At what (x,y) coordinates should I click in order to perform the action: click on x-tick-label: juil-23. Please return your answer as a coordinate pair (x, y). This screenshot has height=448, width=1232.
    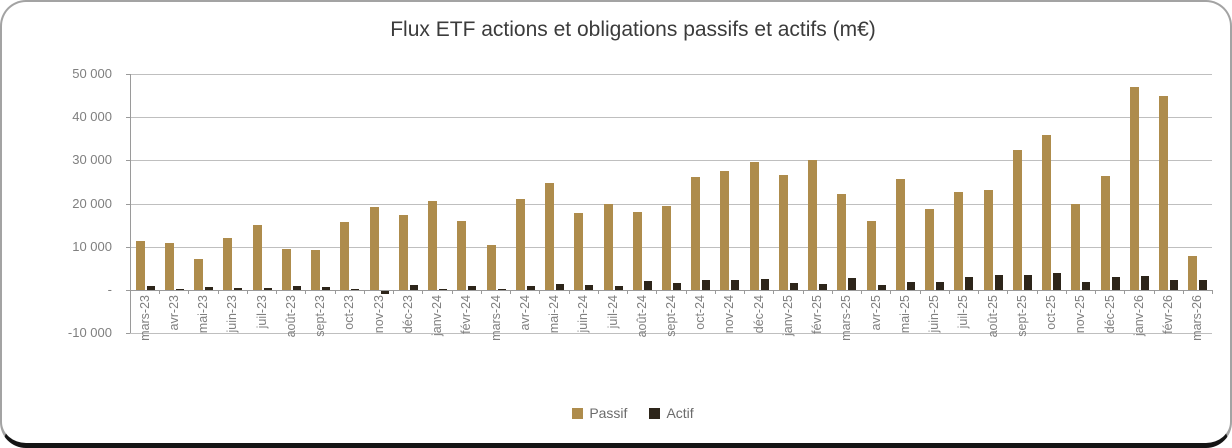
    Looking at the image, I should click on (261, 312).